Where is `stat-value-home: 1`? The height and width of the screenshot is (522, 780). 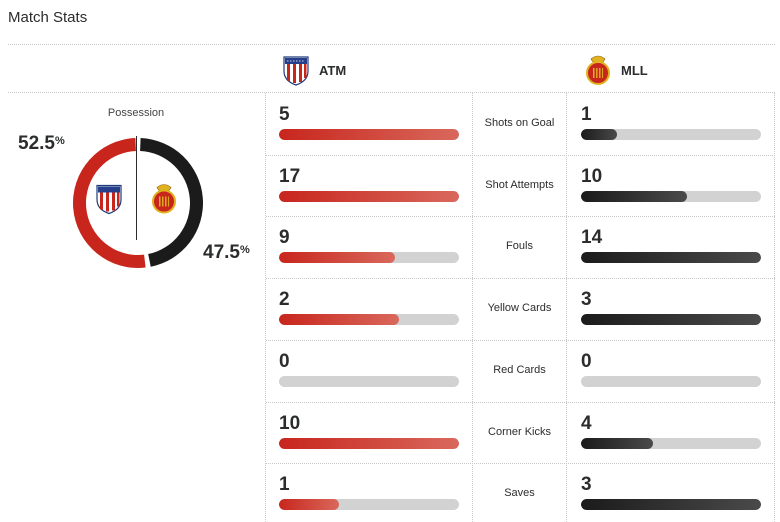
stat-value-home: 1 is located at coordinates (284, 484).